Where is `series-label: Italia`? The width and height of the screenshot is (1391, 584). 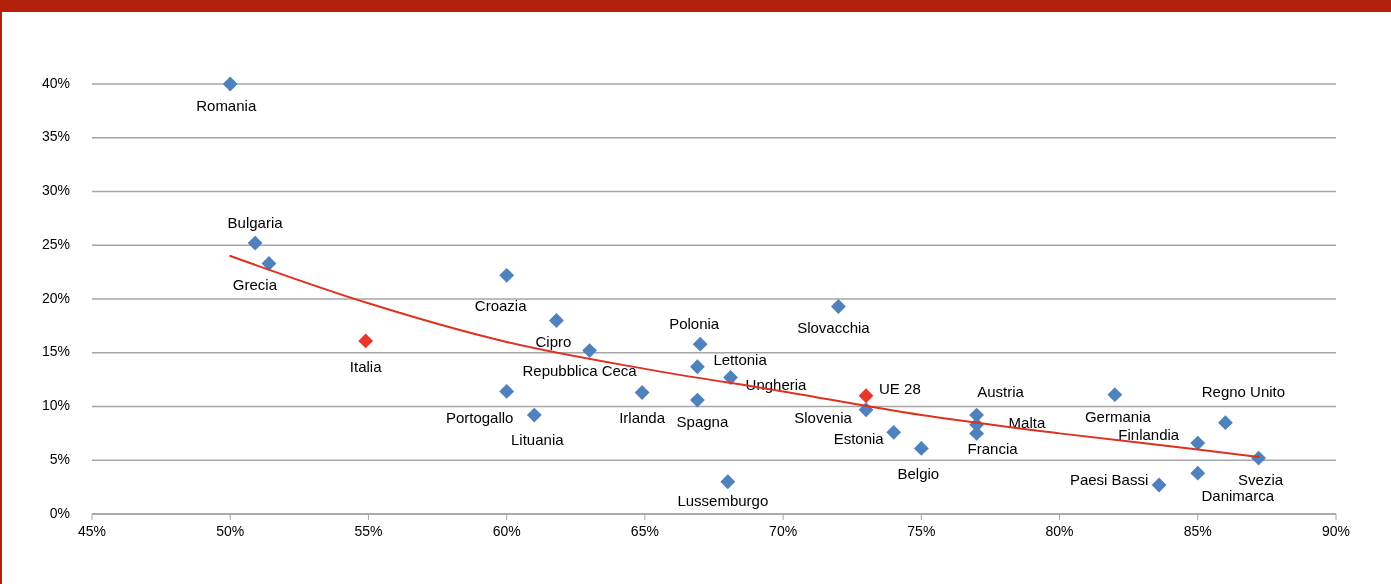
series-label: Italia is located at coordinates (366, 366).